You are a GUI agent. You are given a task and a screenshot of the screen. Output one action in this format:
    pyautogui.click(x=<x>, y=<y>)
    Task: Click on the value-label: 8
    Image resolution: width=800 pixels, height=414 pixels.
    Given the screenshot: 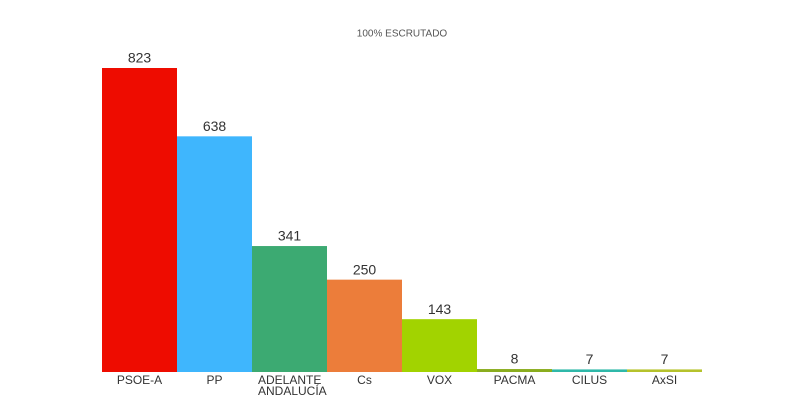 What is the action you would take?
    pyautogui.click(x=515, y=359)
    